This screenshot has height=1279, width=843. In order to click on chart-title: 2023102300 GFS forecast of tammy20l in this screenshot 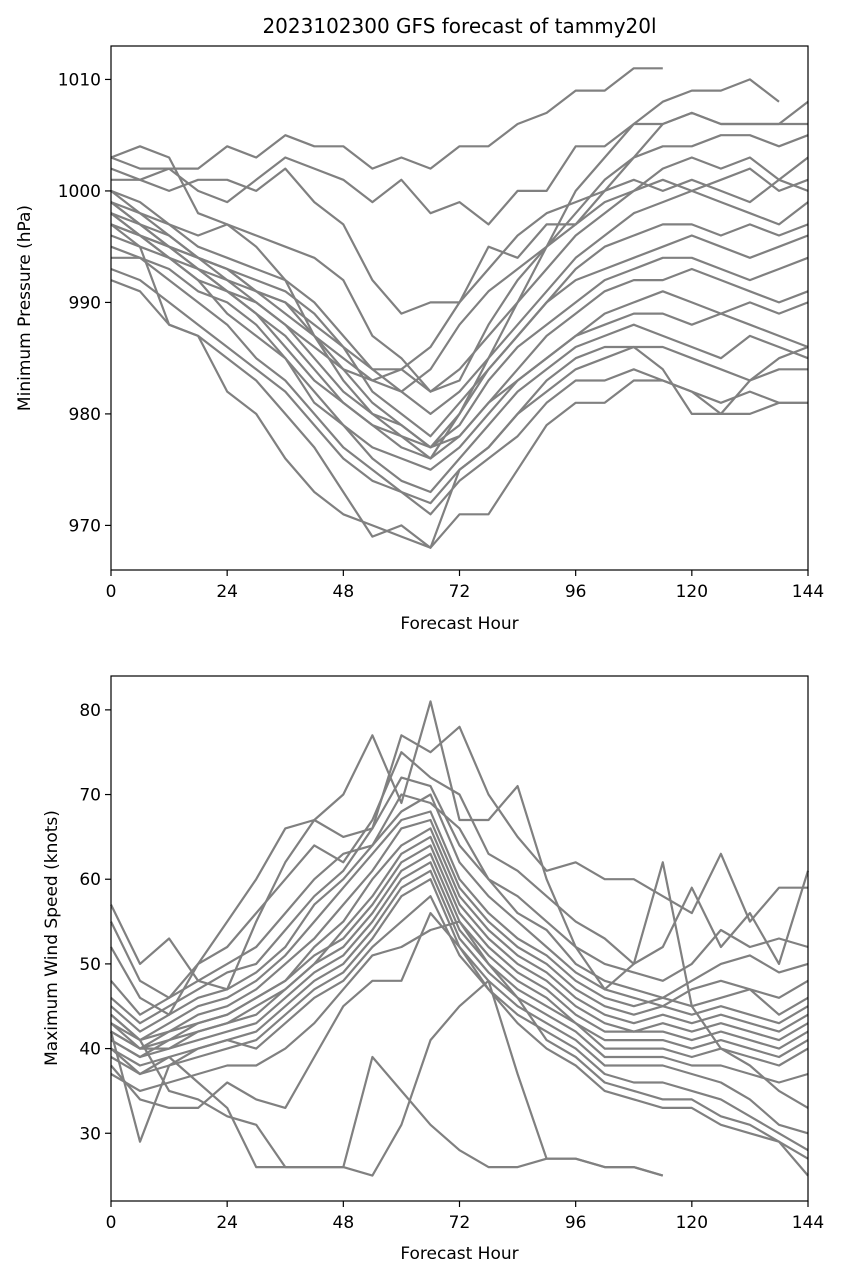, I will do `click(459, 26)`.